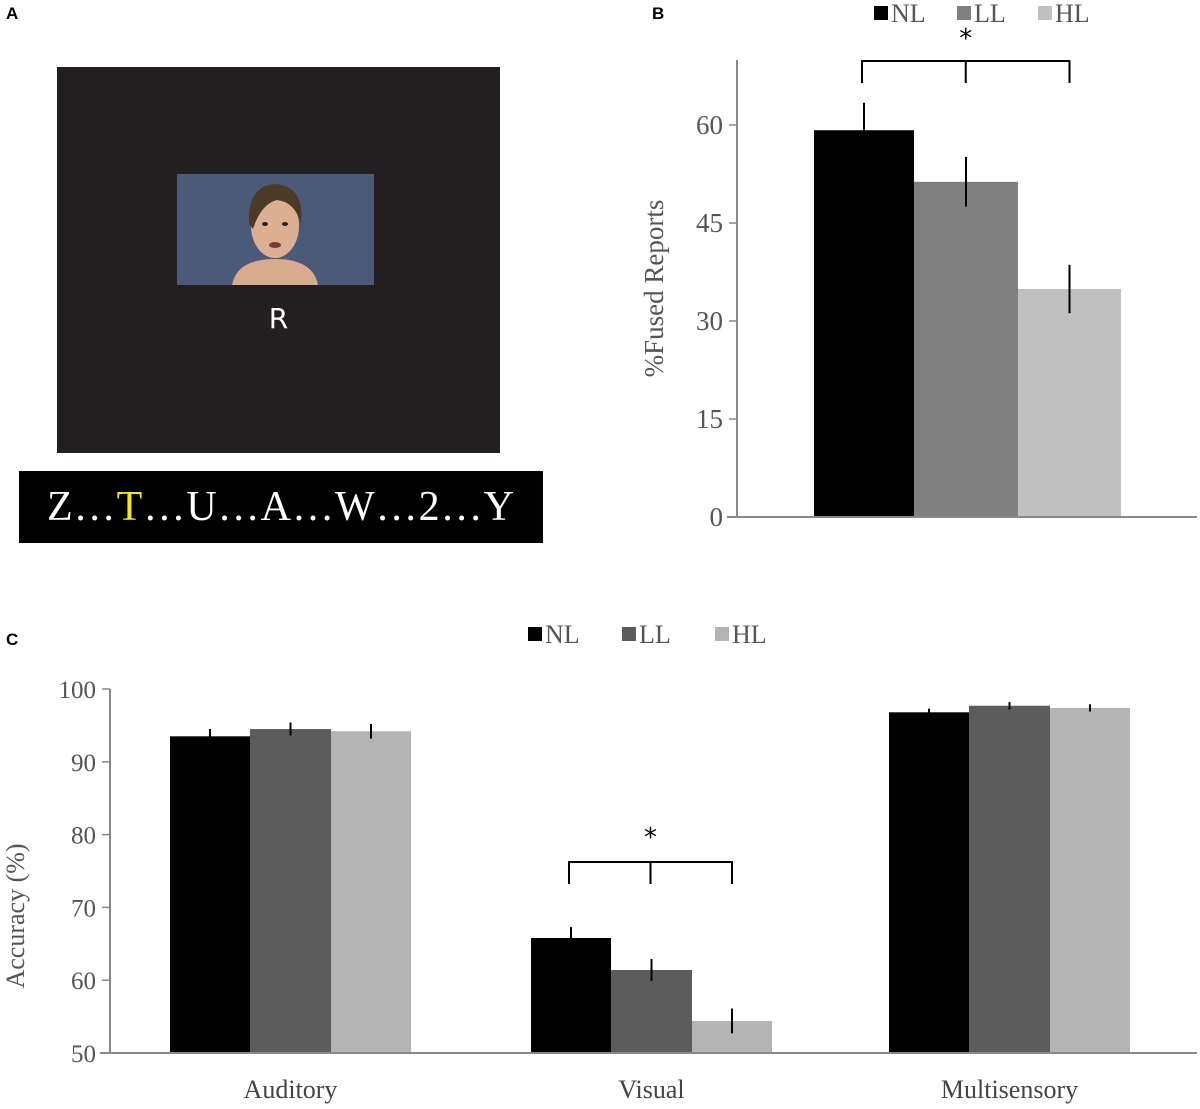 The width and height of the screenshot is (1200, 1109). Describe the element at coordinates (1045, 13) in the screenshot. I see `chart-b-legend-swatch-hl` at that location.